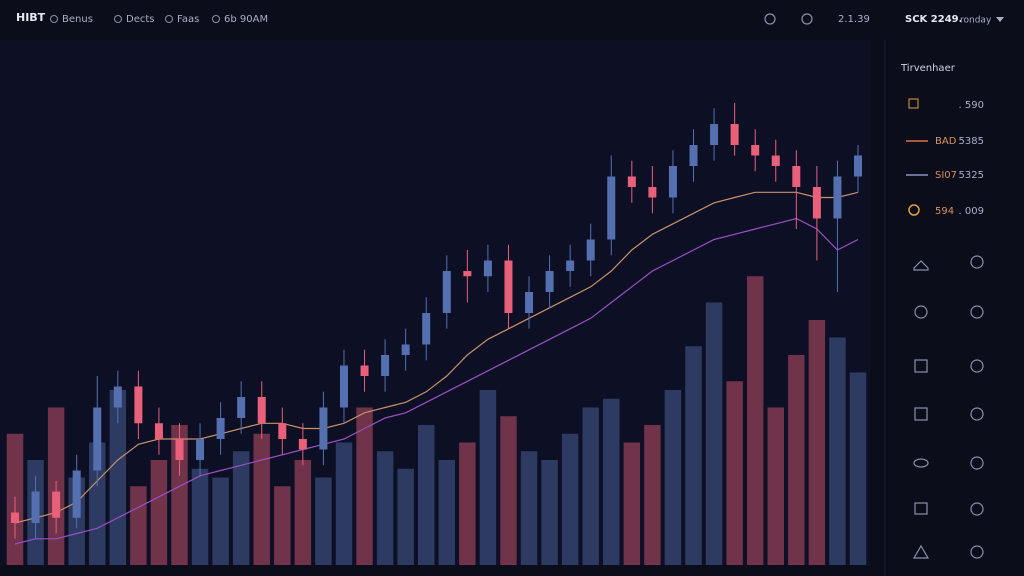 Image resolution: width=1024 pixels, height=576 pixels. I want to click on row-label: BAD, so click(946, 141).